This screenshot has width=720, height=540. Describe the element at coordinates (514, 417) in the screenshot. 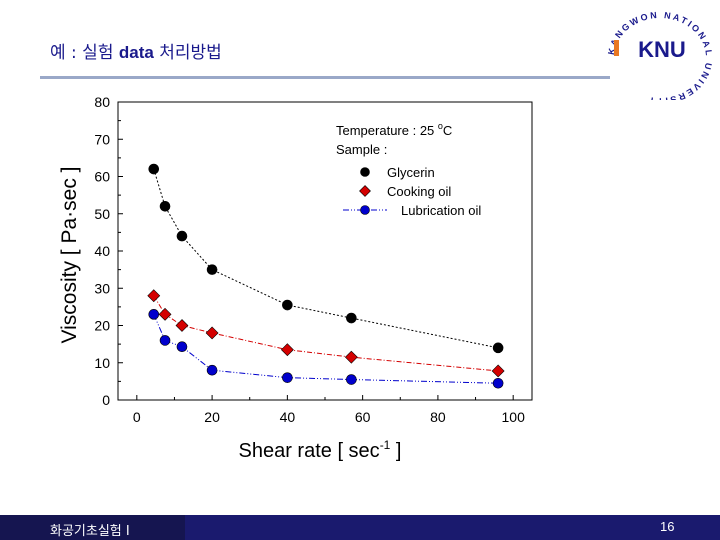

I see `x-tick-label: 100` at that location.